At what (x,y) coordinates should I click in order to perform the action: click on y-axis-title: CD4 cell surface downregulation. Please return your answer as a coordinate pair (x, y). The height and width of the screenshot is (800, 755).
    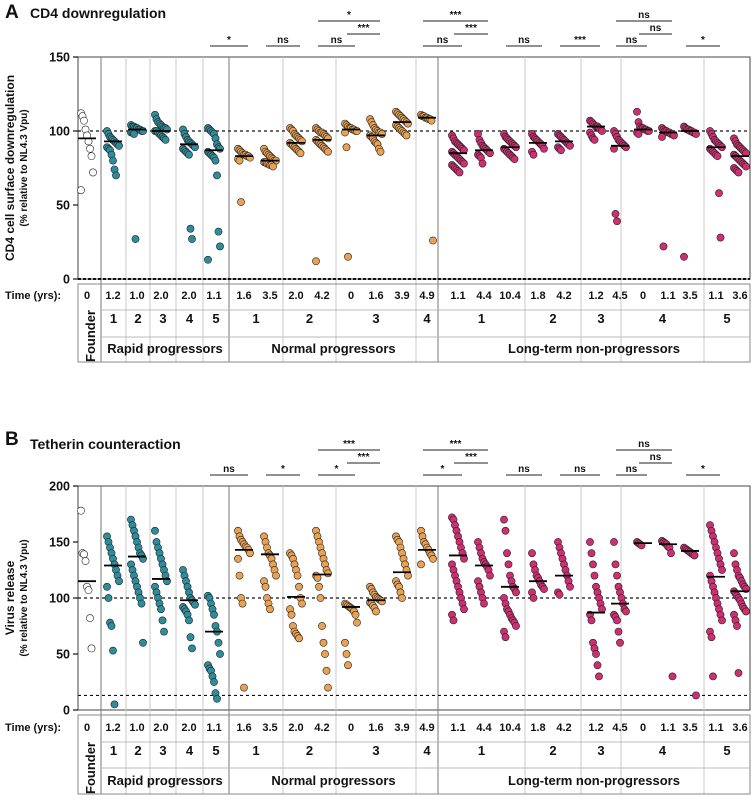
    Looking at the image, I should click on (10, 168).